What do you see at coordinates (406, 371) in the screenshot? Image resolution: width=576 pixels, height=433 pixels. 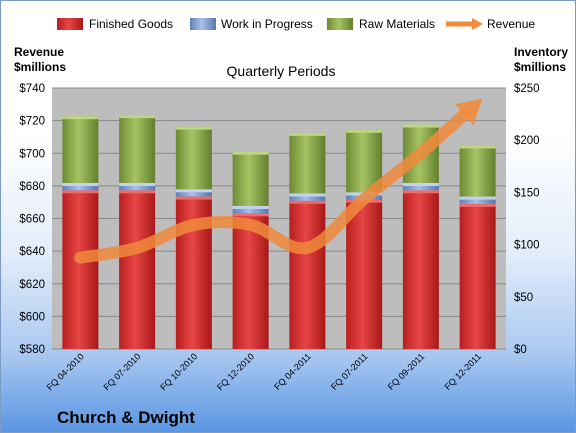 I see `x-tick-label: FQ 09-2011` at bounding box center [406, 371].